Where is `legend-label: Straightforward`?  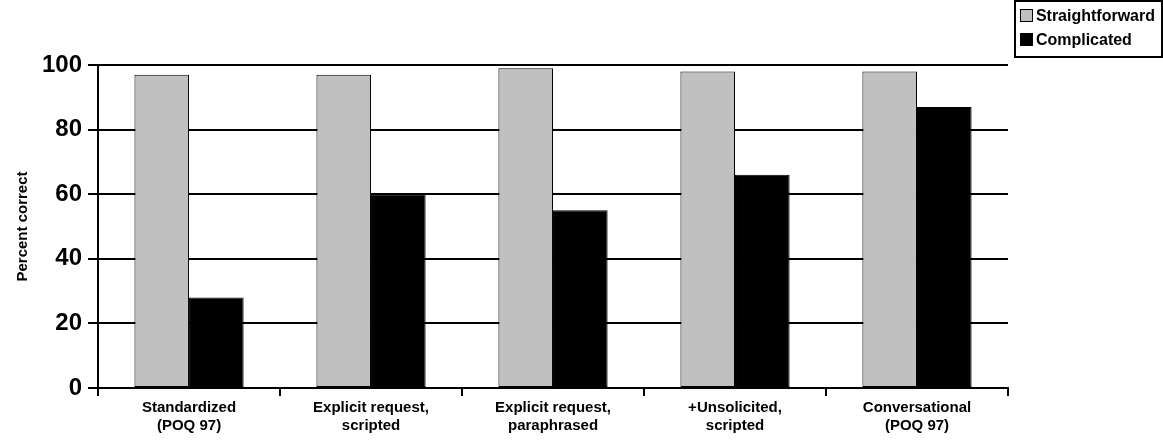
legend-label: Straightforward is located at coordinates (1094, 16).